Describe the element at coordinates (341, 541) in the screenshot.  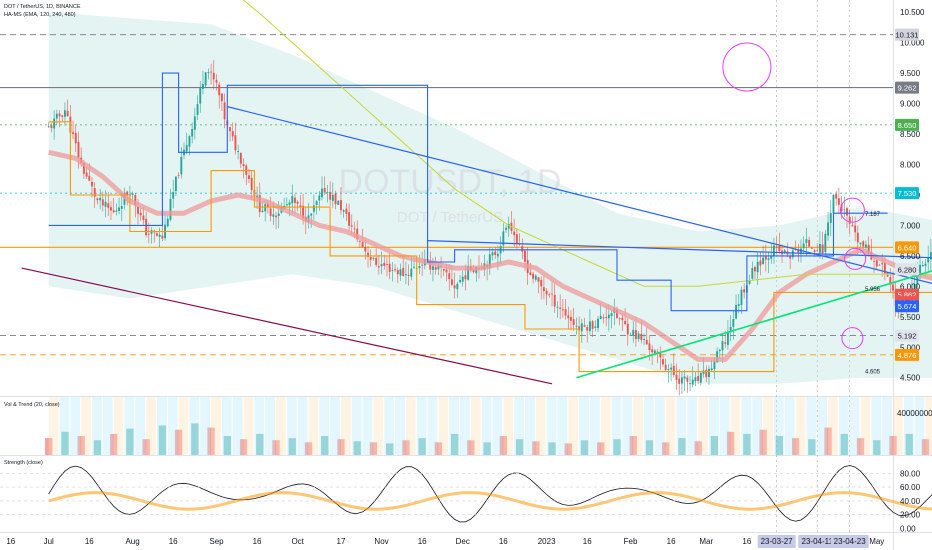
I see `time-tick-label: 17` at that location.